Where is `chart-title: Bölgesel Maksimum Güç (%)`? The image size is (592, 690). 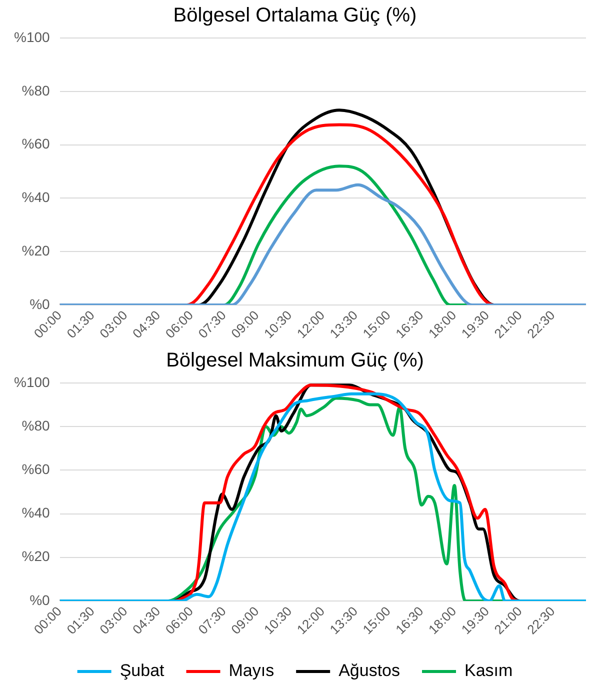
chart-title: Bölgesel Maksimum Güç (%) is located at coordinates (295, 361).